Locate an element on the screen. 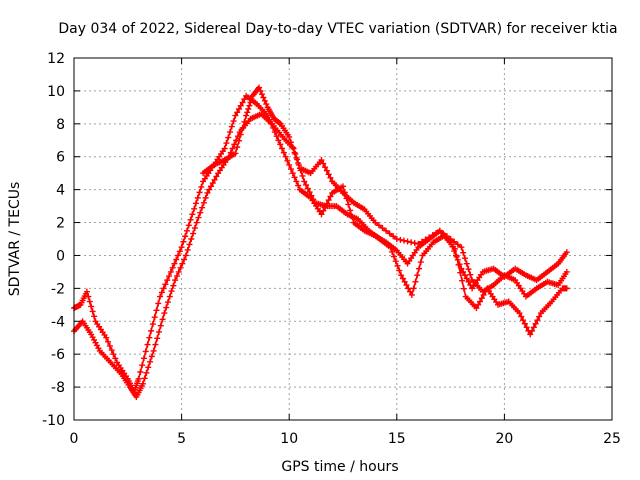  y-tick-label: 4 is located at coordinates (60, 191).